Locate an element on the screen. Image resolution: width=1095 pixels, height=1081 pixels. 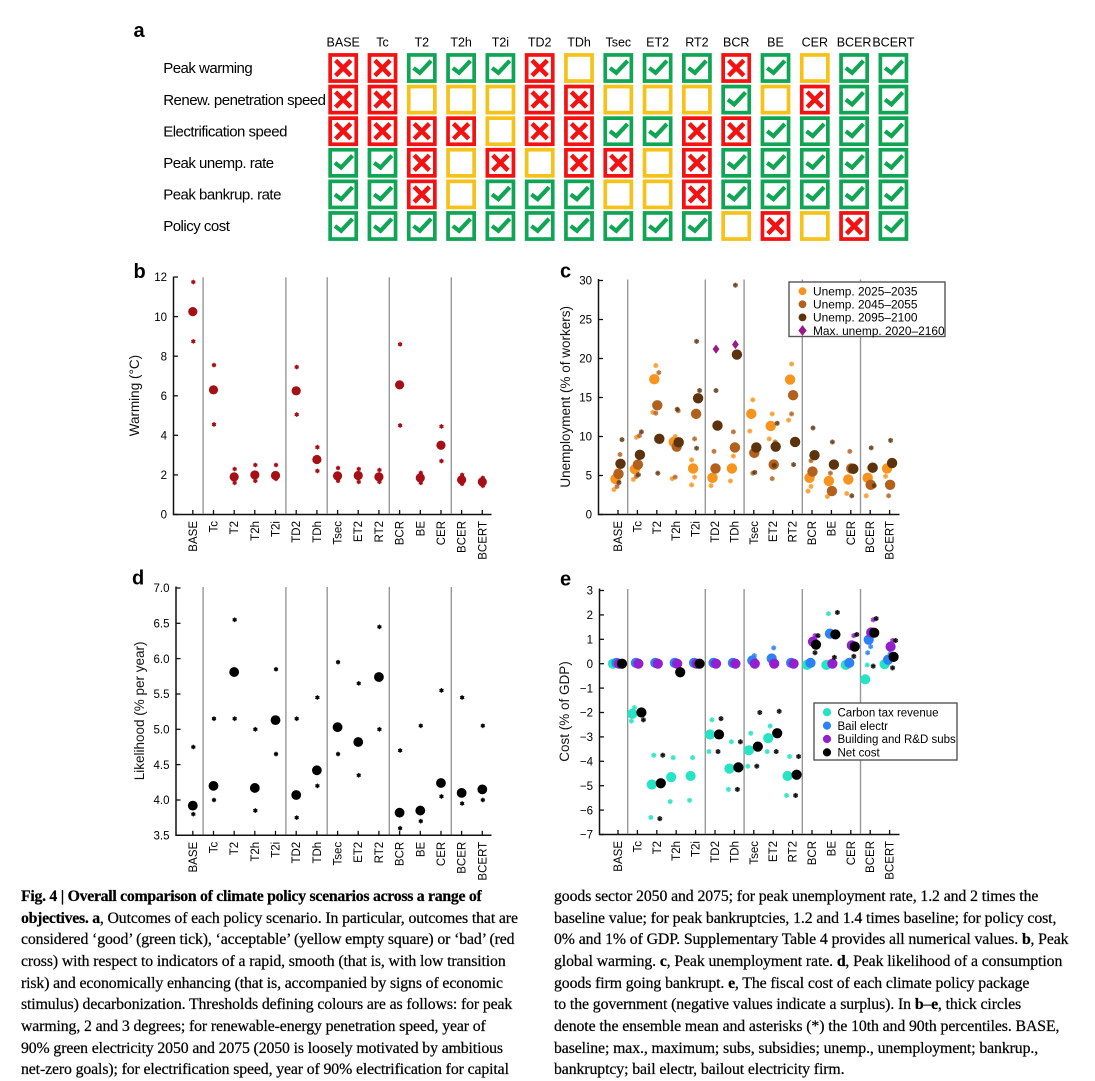
svg-text: 20 is located at coordinates (585, 360).